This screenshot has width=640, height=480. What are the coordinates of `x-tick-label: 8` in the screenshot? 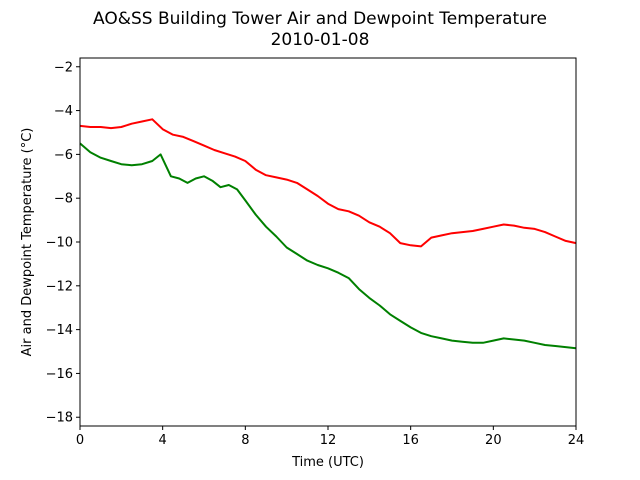 It's located at (245, 440).